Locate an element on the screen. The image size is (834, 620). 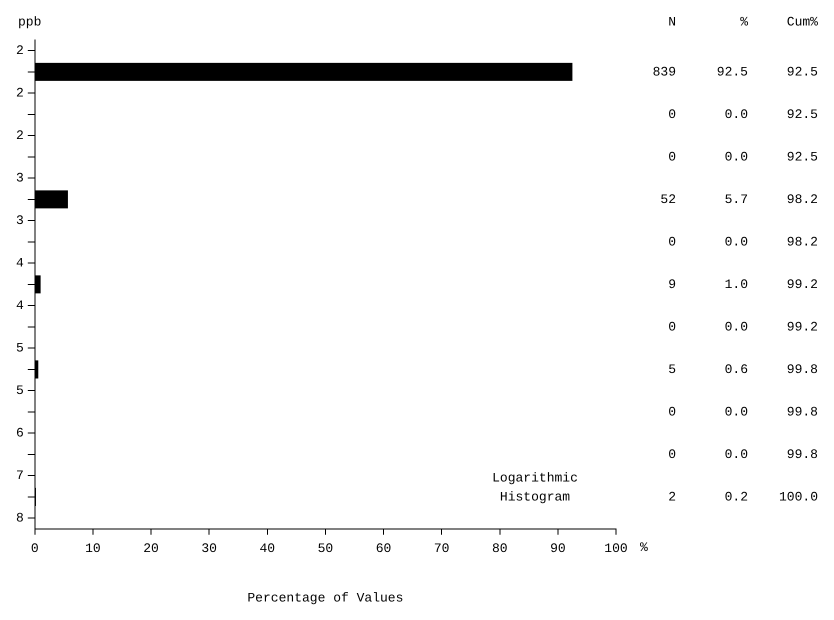
x-tick-label: 50 is located at coordinates (326, 548).